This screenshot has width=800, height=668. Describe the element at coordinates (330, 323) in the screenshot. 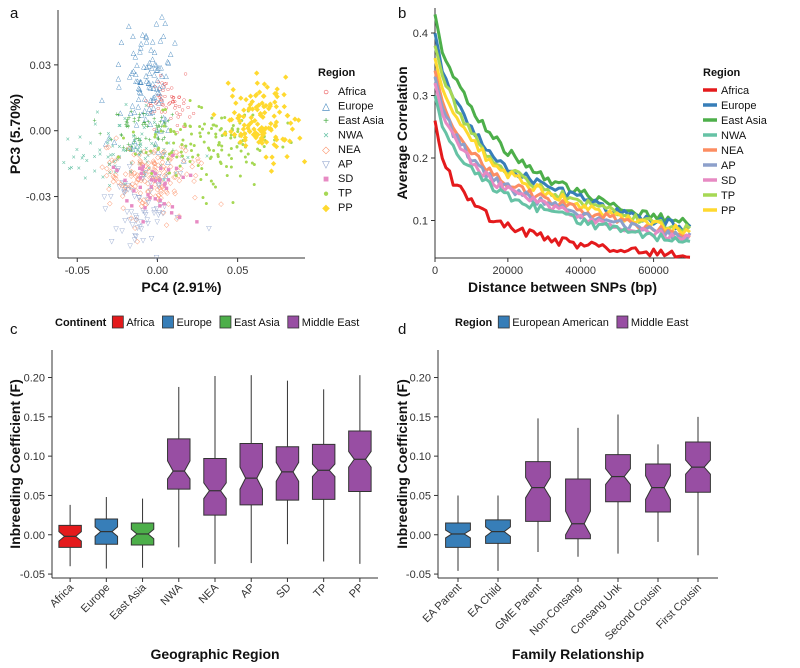

I see `c-legend-label: Middle East` at that location.